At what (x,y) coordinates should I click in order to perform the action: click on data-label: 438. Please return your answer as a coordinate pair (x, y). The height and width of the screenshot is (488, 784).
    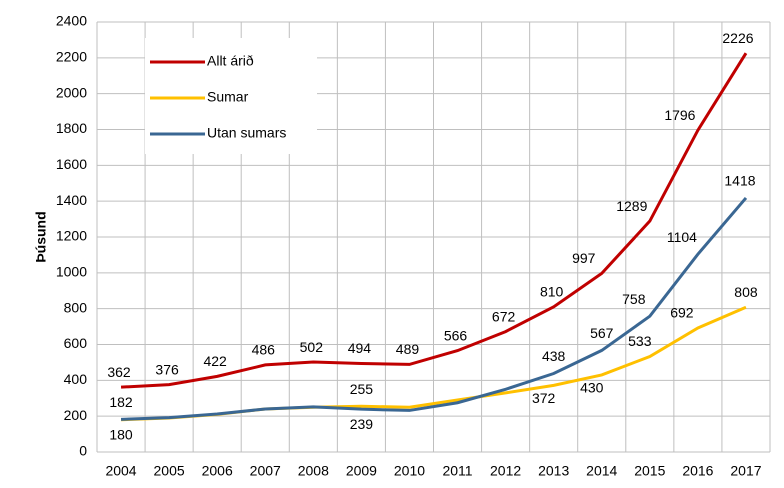
    Looking at the image, I should click on (554, 356).